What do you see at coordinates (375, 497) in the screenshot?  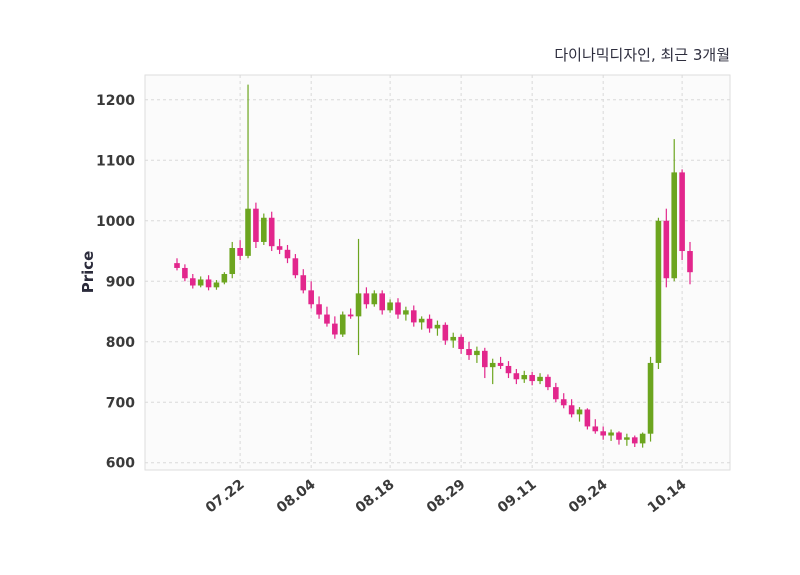 I see `x-tick-label: 08.18` at bounding box center [375, 497].